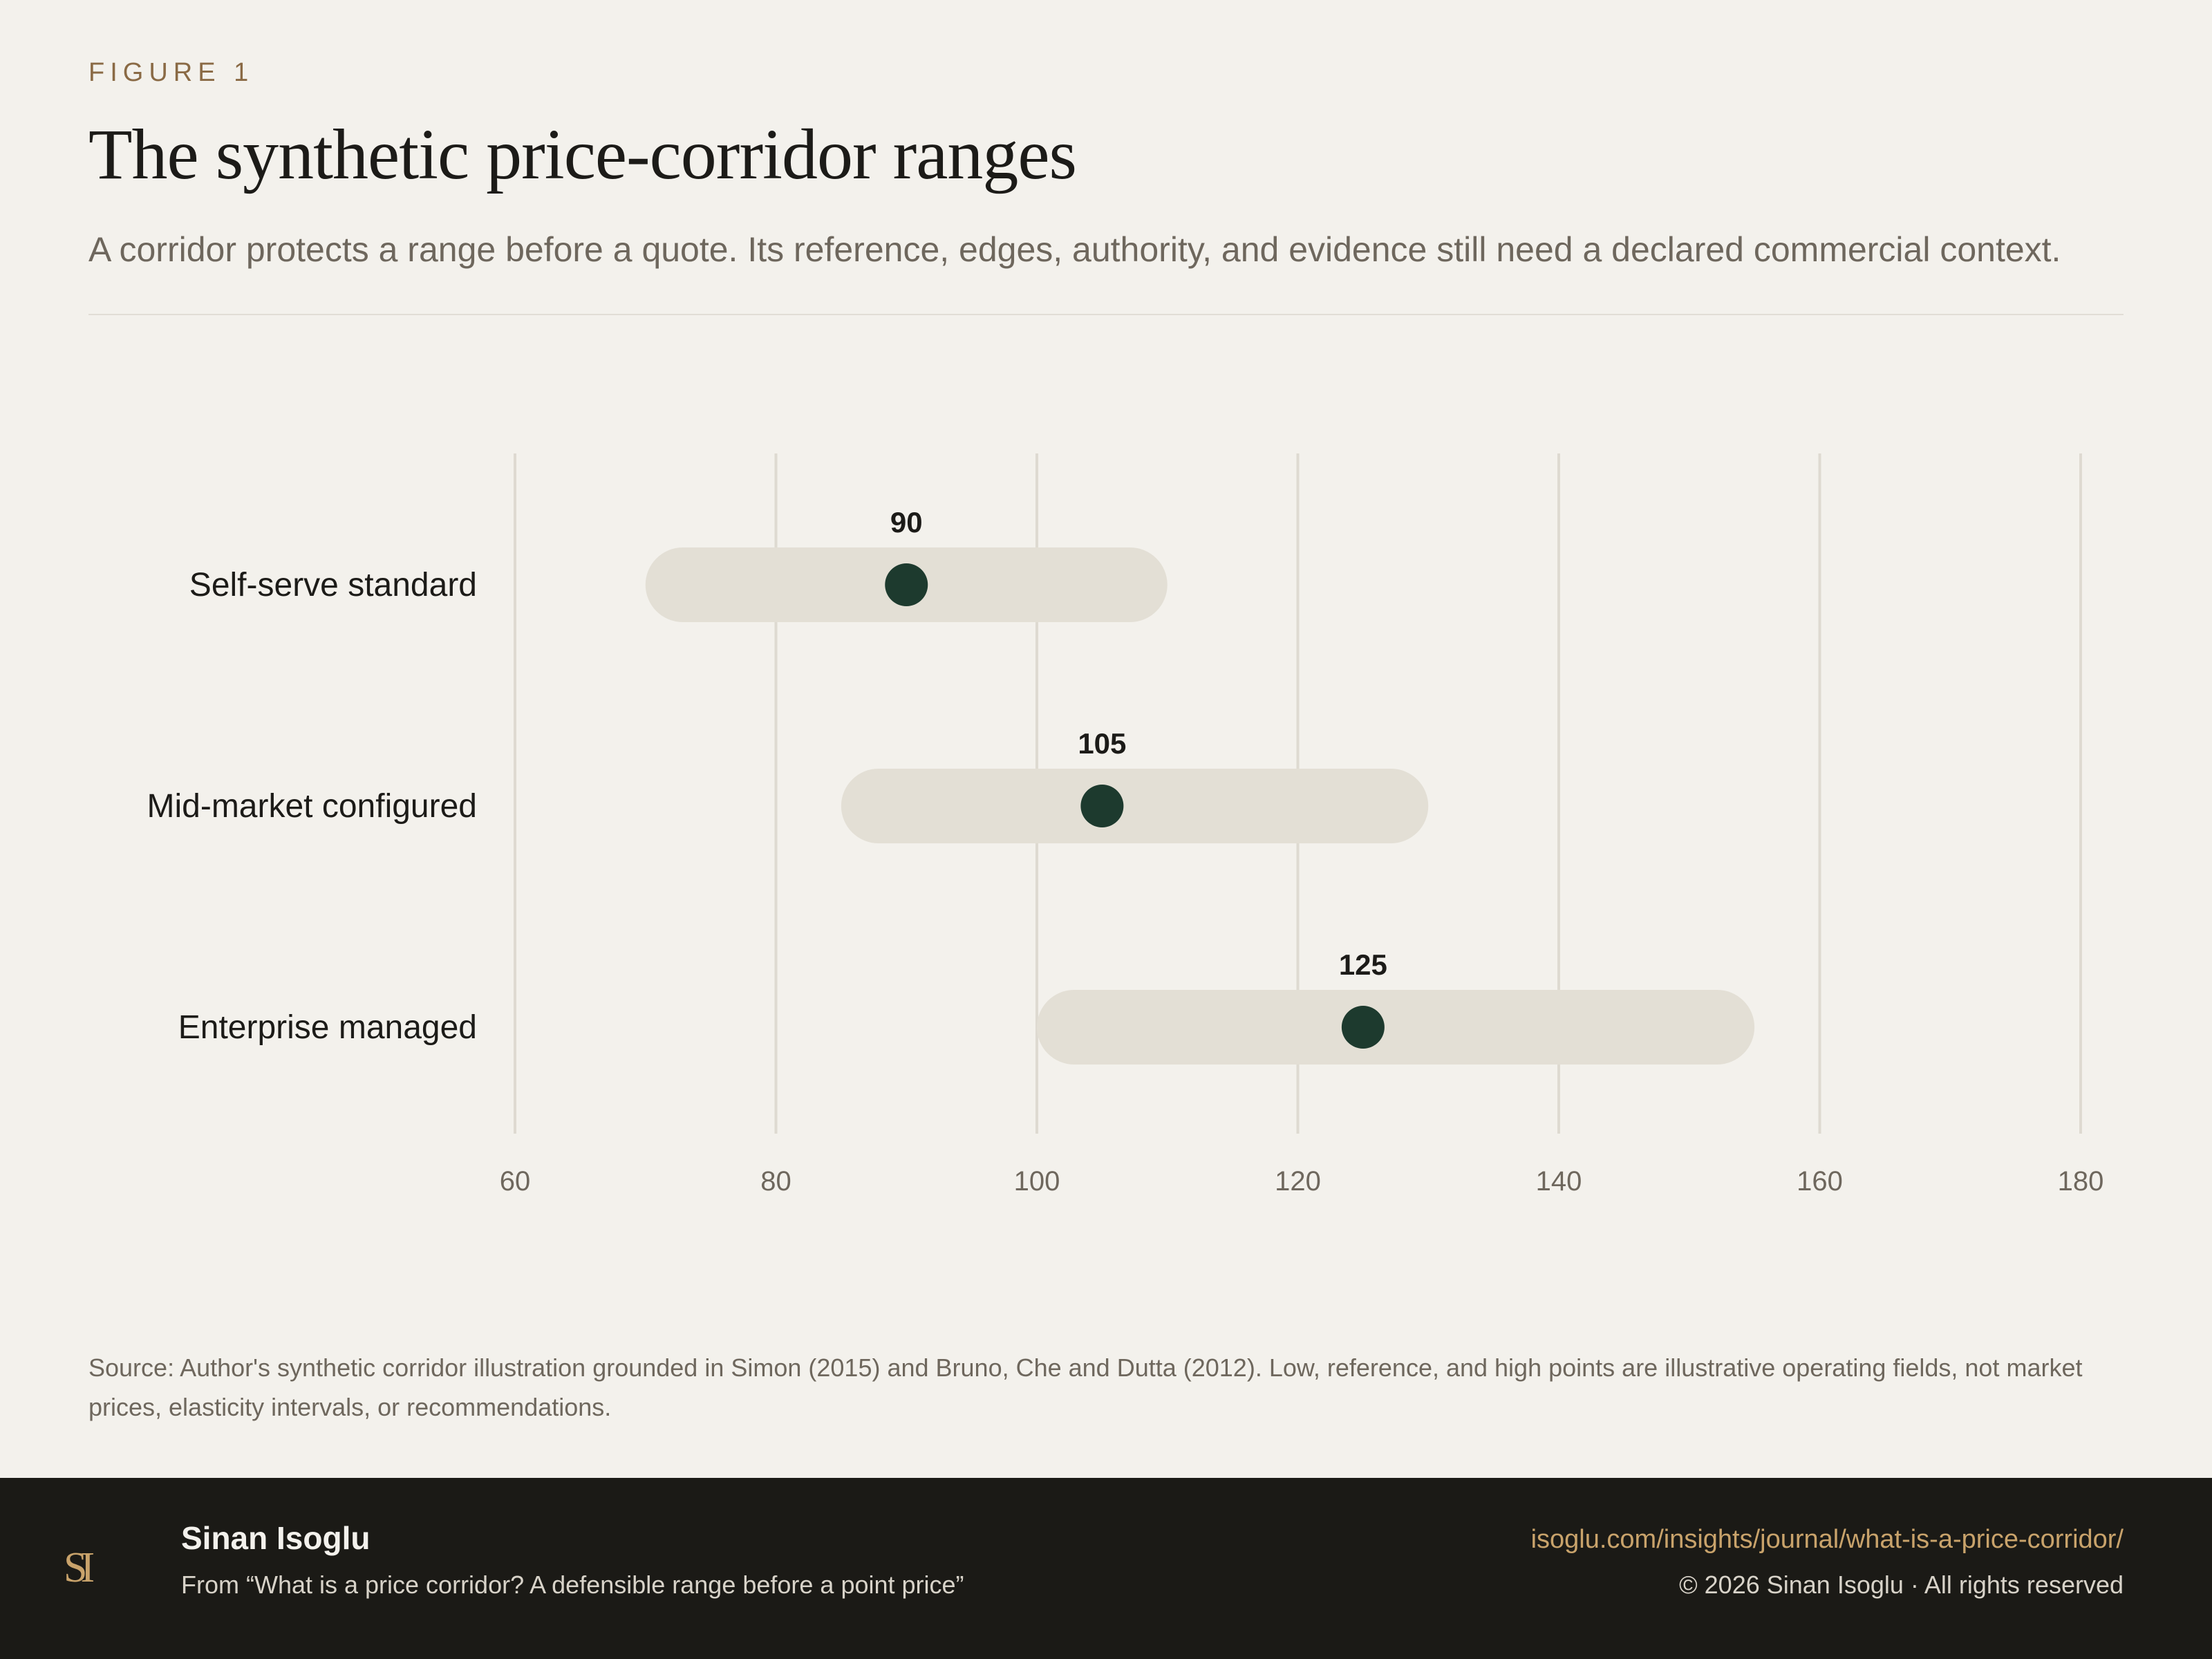  What do you see at coordinates (775, 1181) in the screenshot?
I see `x-tick-label: 80` at bounding box center [775, 1181].